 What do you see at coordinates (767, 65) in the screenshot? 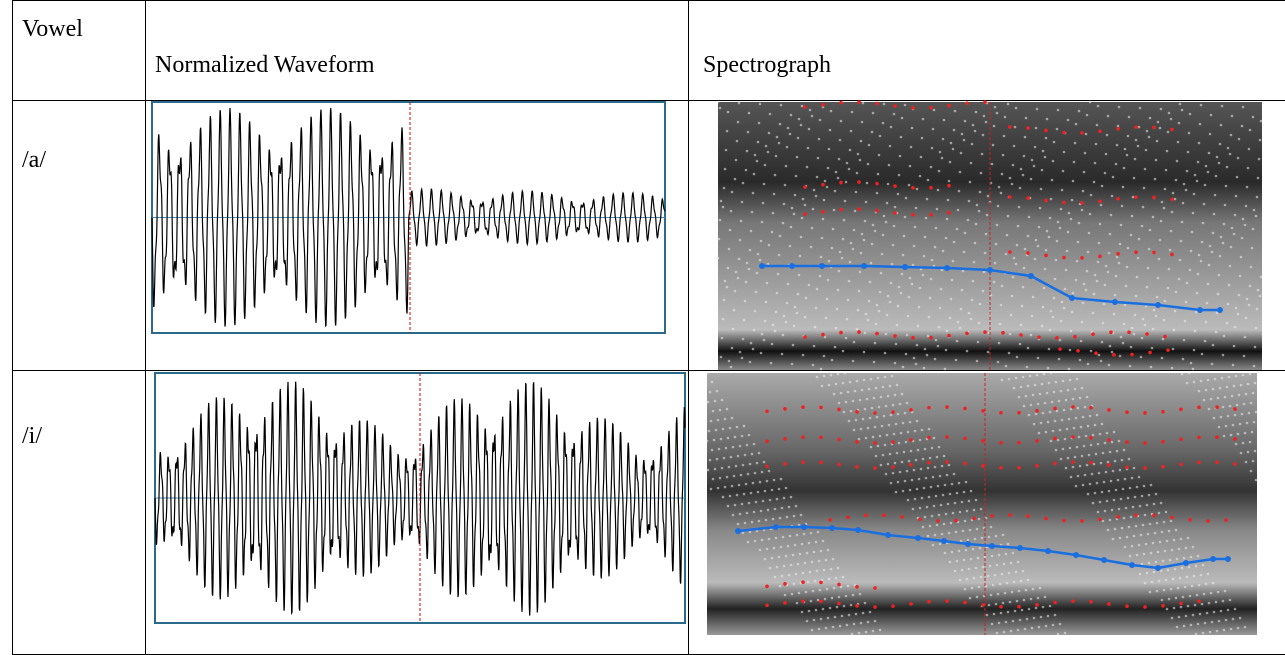
I see `header-cell: Spectrograph` at bounding box center [767, 65].